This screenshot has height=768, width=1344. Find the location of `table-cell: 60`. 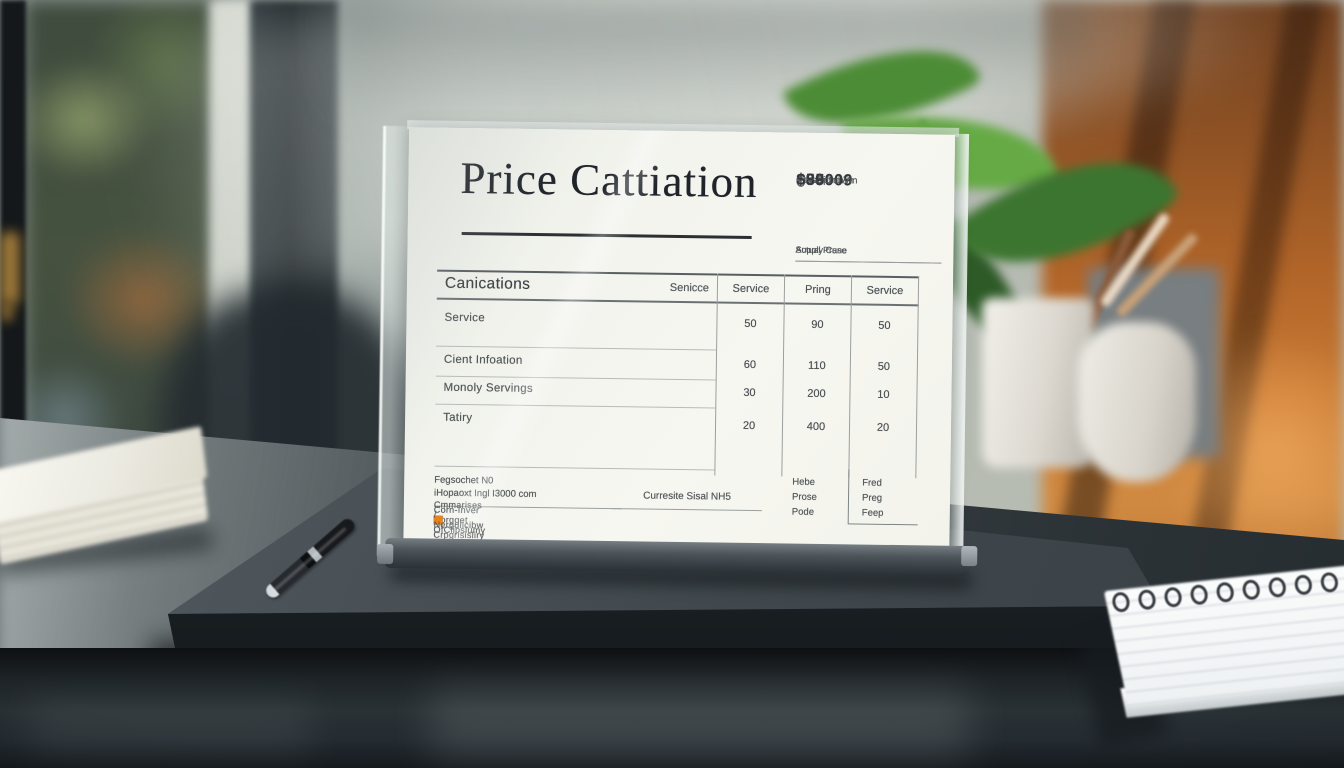

table-cell: 60 is located at coordinates (750, 365).